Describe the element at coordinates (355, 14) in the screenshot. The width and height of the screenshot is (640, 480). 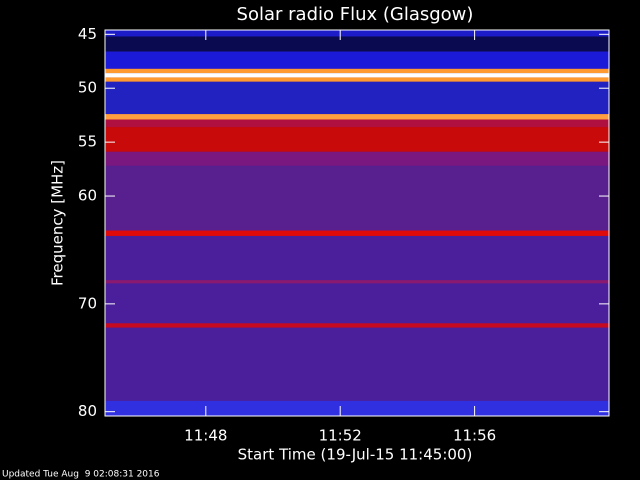
I see `chart-title: Solar radio Flux (Glasgow)` at that location.